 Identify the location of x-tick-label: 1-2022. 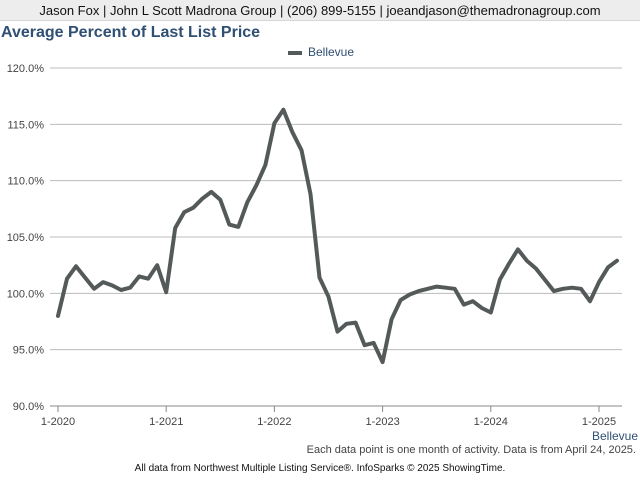
(274, 422).